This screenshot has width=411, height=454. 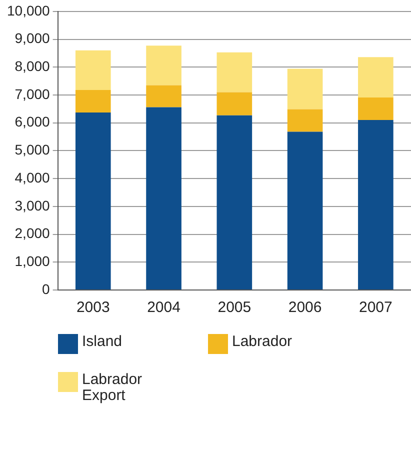 I want to click on y-tick-label: 10,000, so click(x=28, y=10).